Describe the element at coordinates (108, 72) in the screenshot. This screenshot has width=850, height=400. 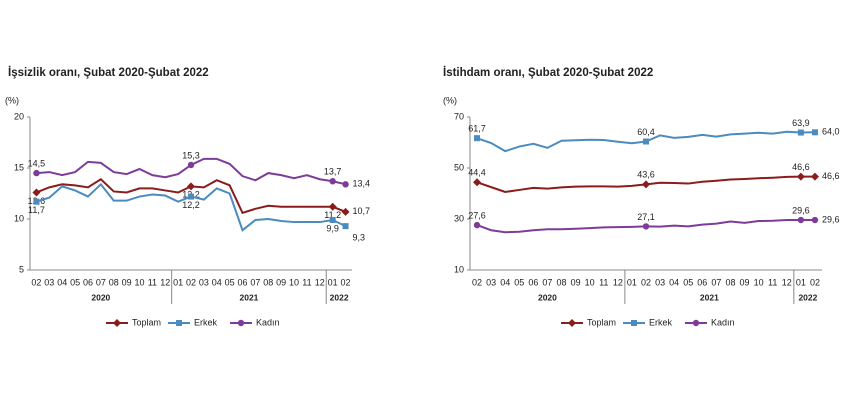
I see `chart-title: İşsizlik oranı, Şubat 2020-Şubat 2022` at that location.